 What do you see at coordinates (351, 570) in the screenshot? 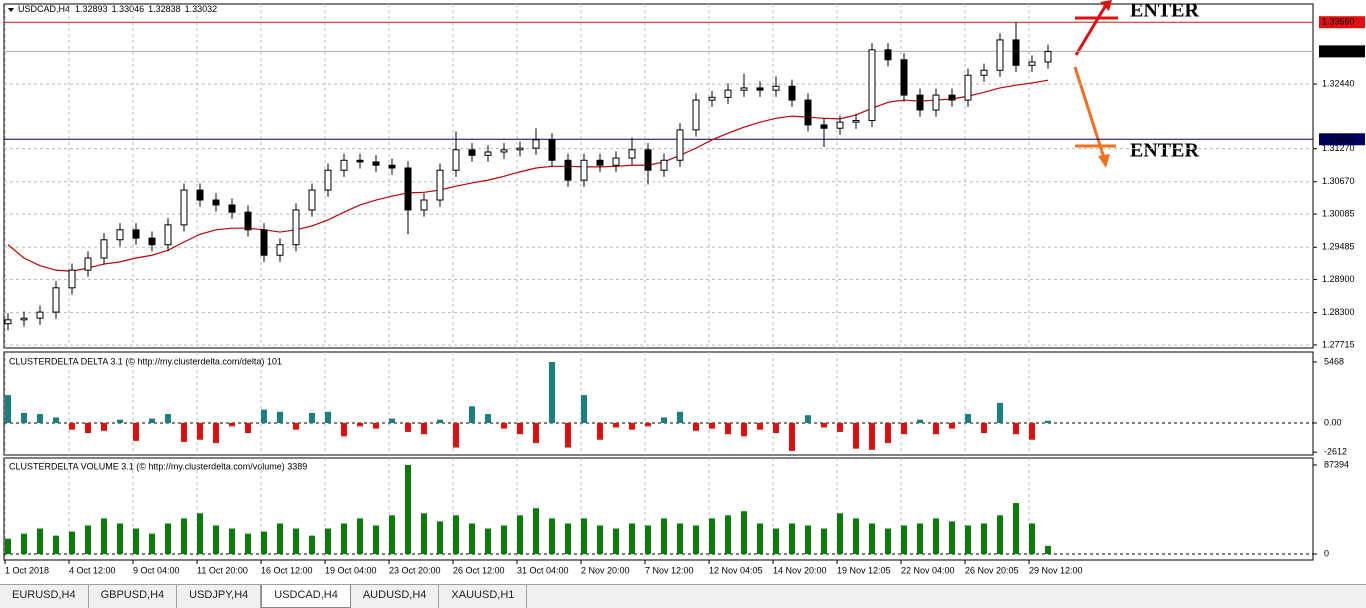
I see `x-tick-label: 19 Oct 04:00` at bounding box center [351, 570].